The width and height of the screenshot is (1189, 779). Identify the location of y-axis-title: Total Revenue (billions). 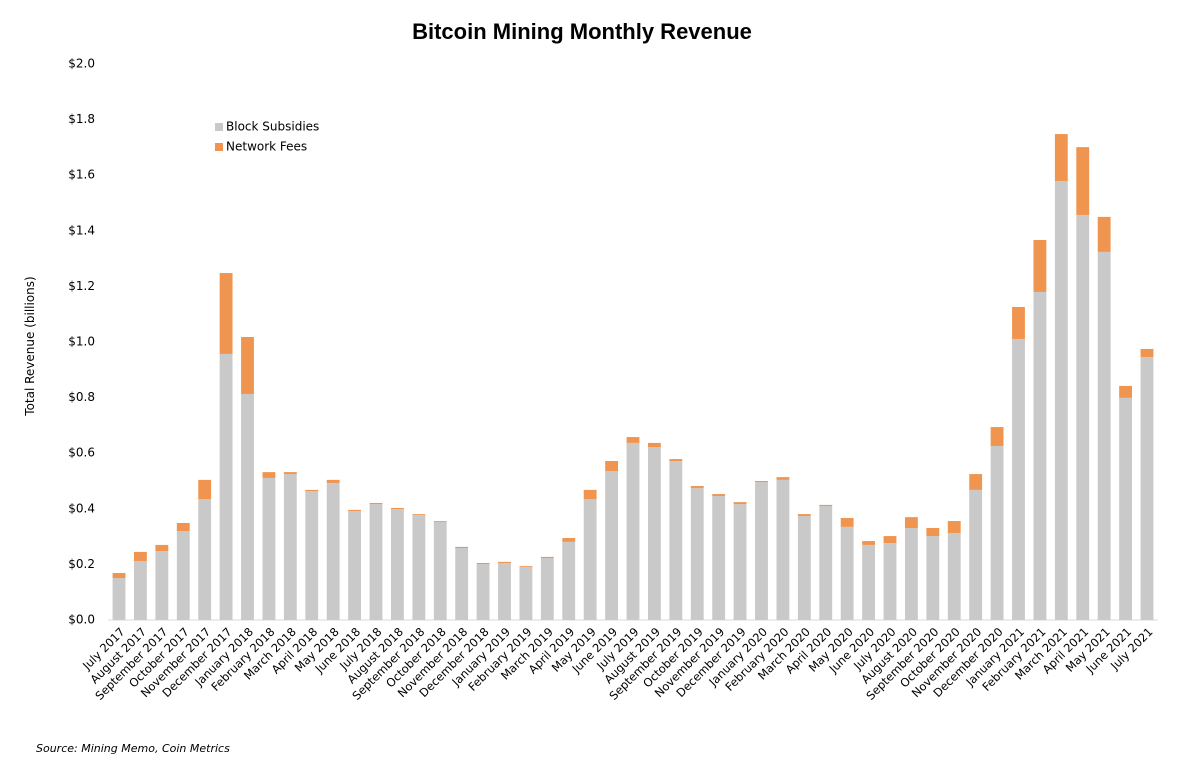
(30, 346).